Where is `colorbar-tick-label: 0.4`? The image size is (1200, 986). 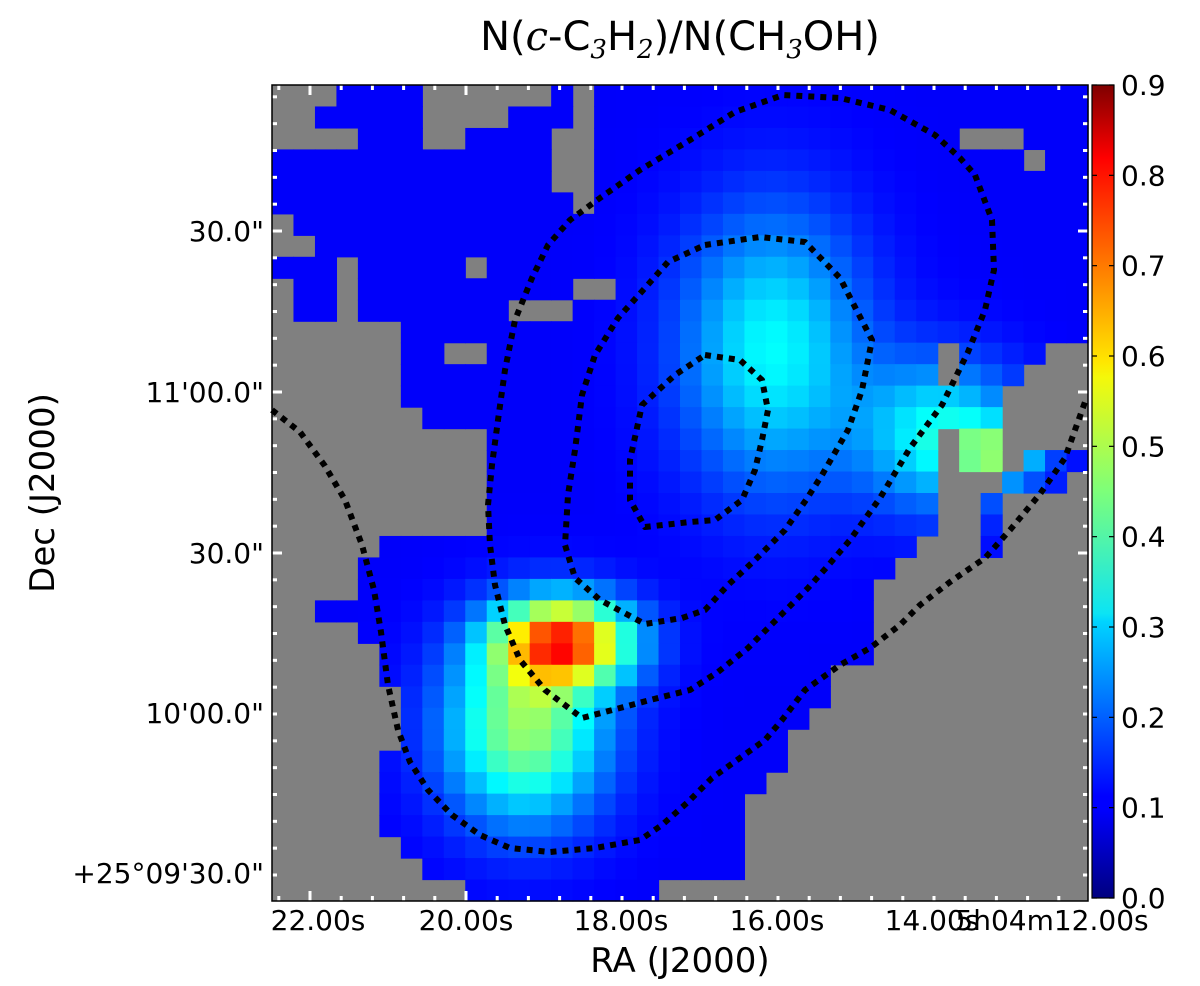 colorbar-tick-label: 0.4 is located at coordinates (1143, 537).